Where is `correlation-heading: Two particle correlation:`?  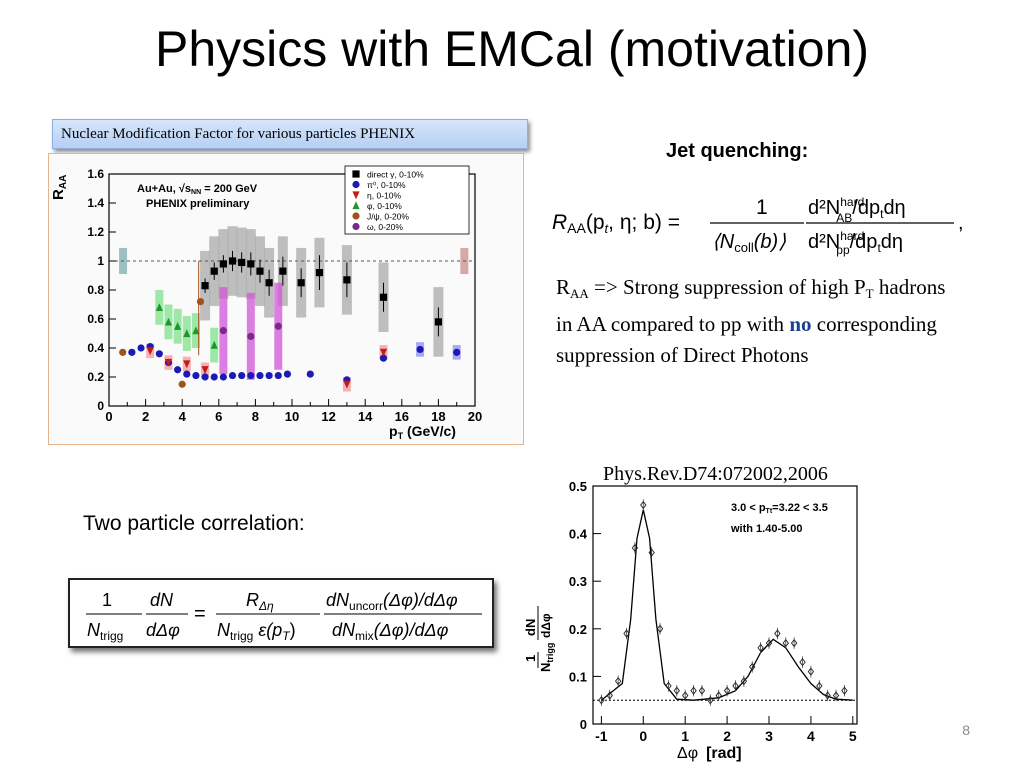
correlation-heading: Two particle correlation: is located at coordinates (194, 523).